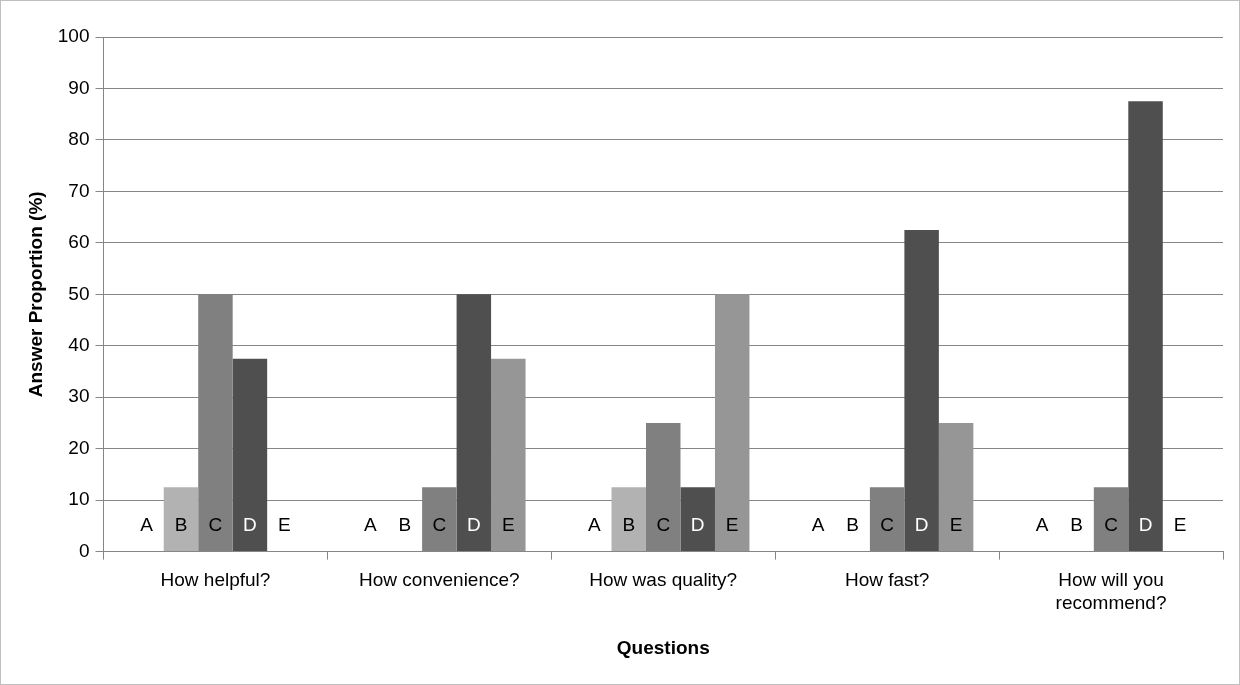  What do you see at coordinates (663, 647) in the screenshot?
I see `x-axis-title: Questions` at bounding box center [663, 647].